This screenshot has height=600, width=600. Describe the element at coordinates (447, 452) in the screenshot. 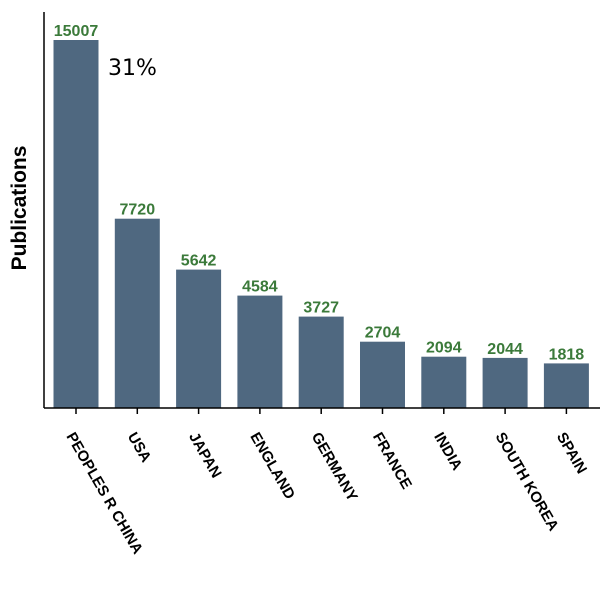

I see `x-tick-label-india: INDIA` at that location.